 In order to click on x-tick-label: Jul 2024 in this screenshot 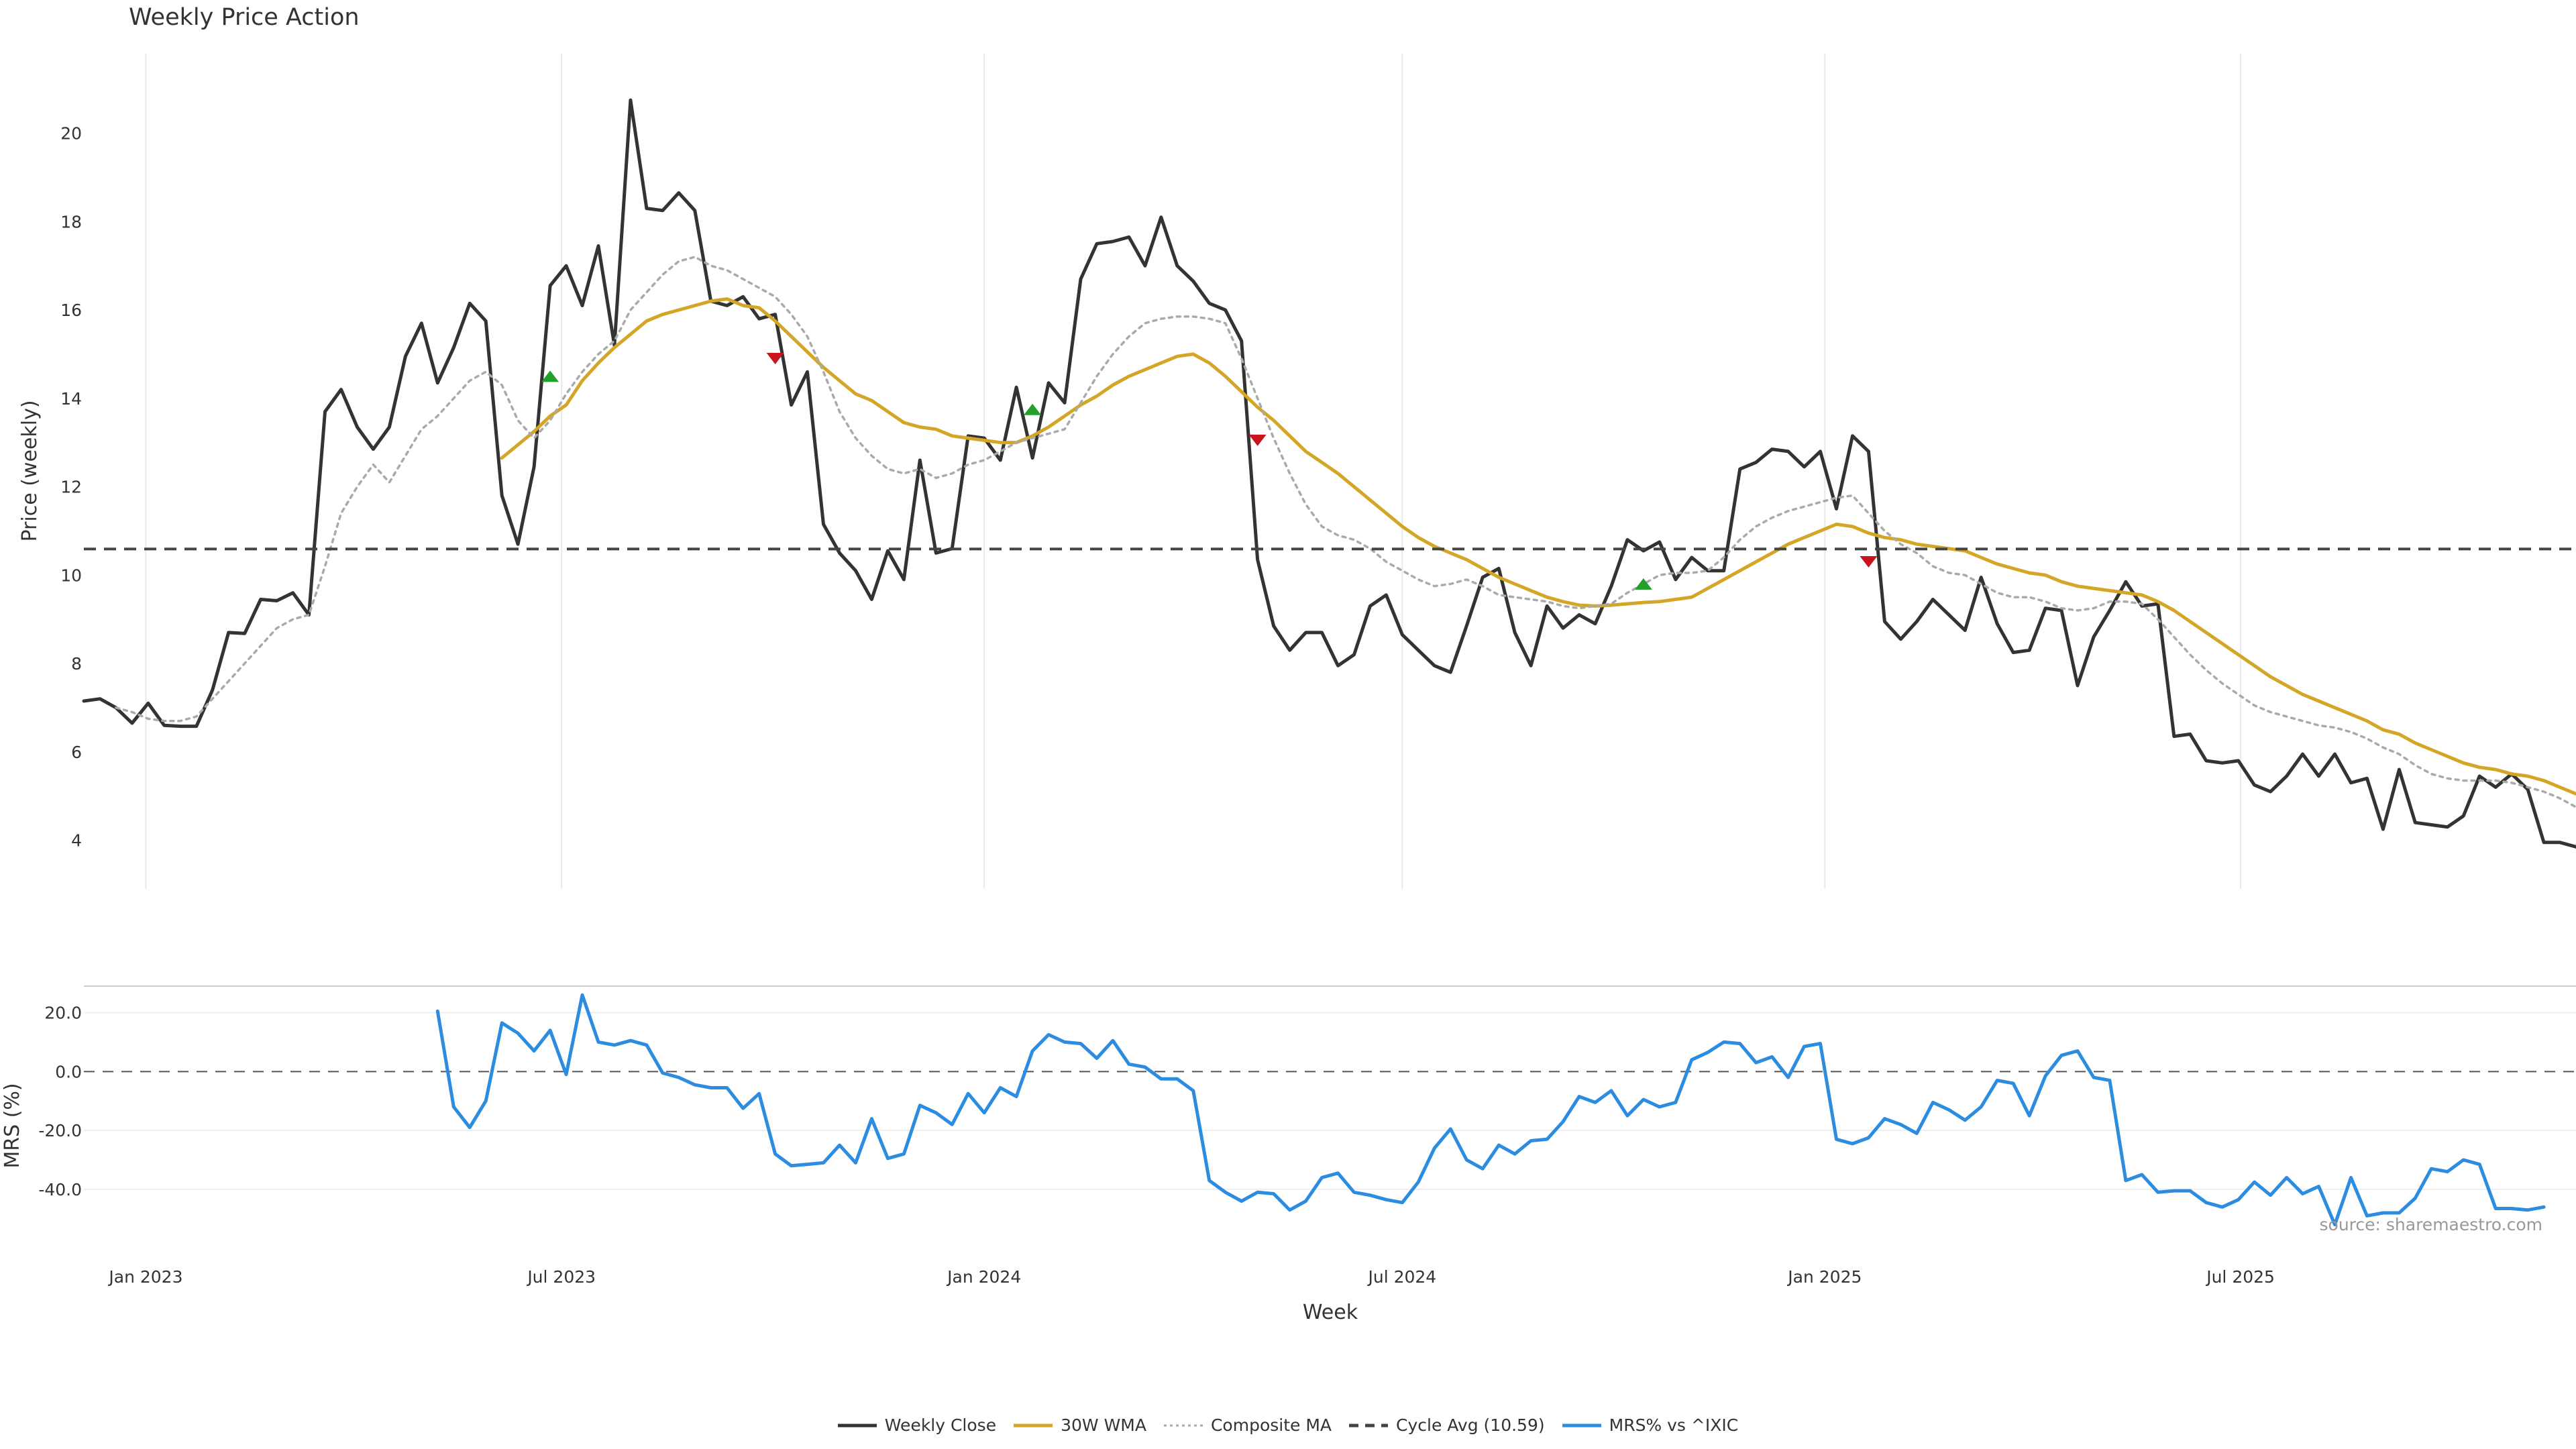, I will do `click(1401, 1277)`.